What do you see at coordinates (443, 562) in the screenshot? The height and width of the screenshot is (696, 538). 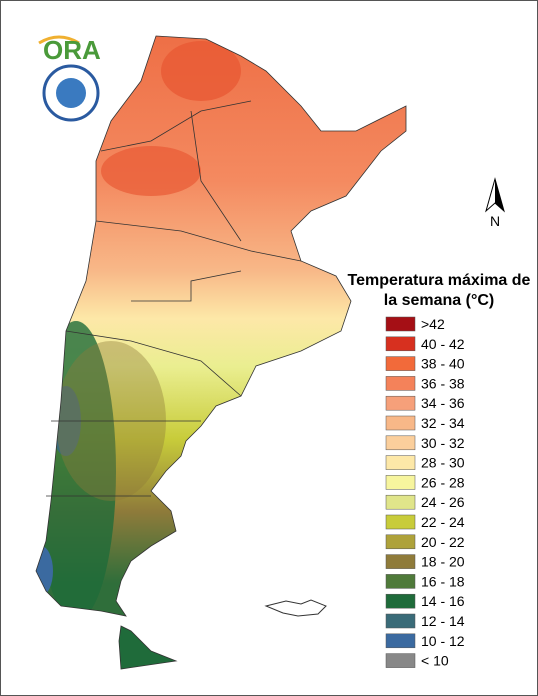 I see `legend-label: 18 - 20` at bounding box center [443, 562].